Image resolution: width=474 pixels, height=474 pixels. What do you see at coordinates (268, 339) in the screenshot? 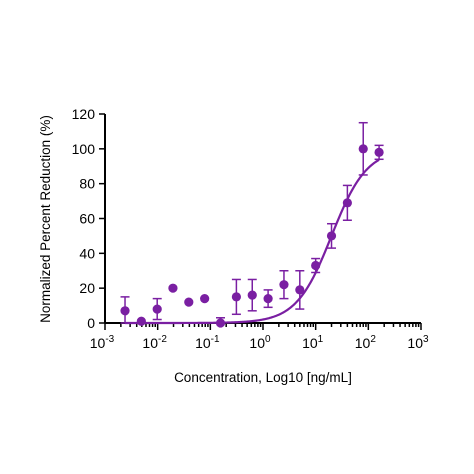
I see `x-tick-exponent: 0` at bounding box center [268, 339].